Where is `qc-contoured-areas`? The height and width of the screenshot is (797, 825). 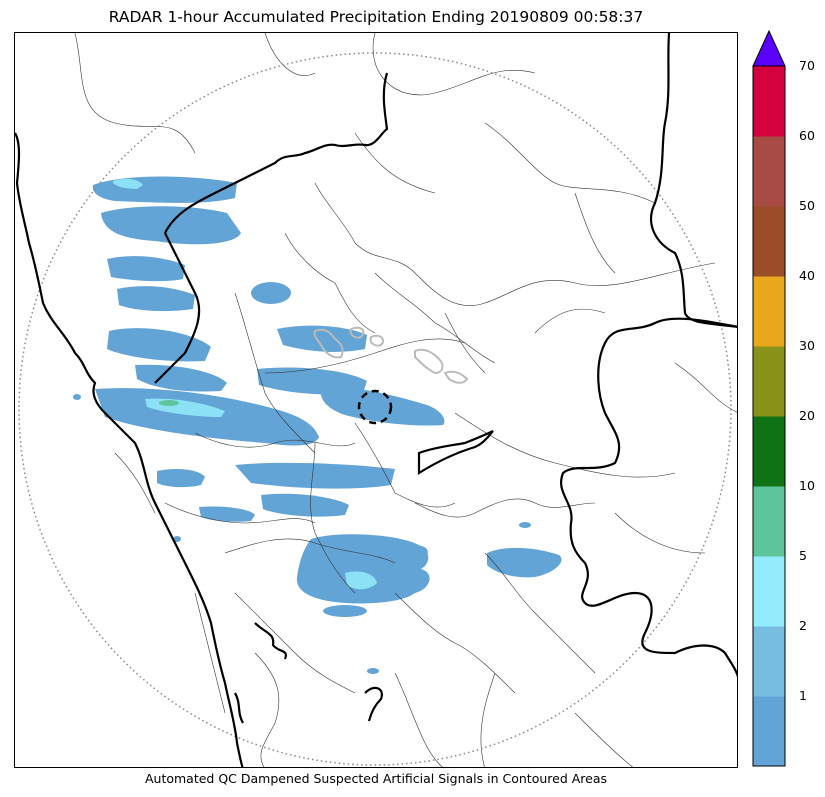
qc-contoured-areas is located at coordinates (391, 355).